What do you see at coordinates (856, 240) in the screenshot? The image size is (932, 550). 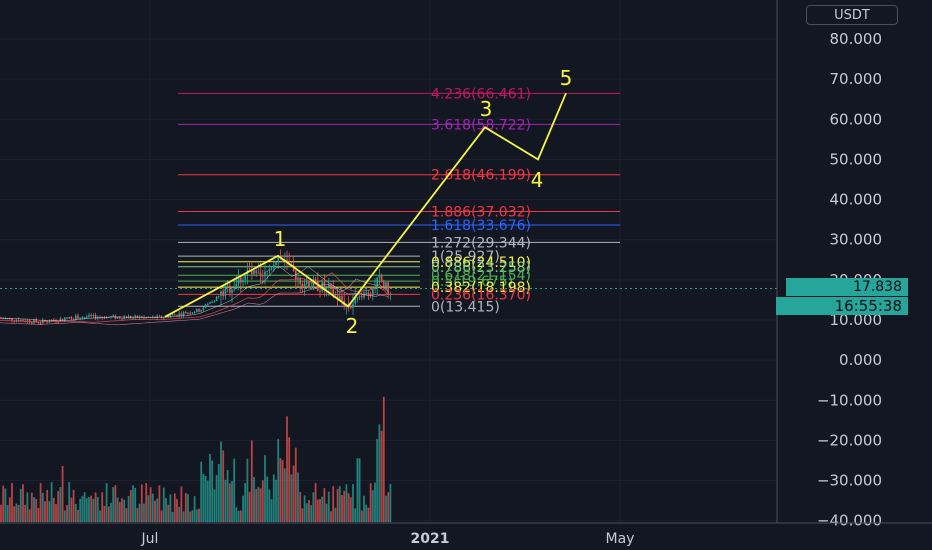 I see `price-tick-label: 30.000` at bounding box center [856, 240].